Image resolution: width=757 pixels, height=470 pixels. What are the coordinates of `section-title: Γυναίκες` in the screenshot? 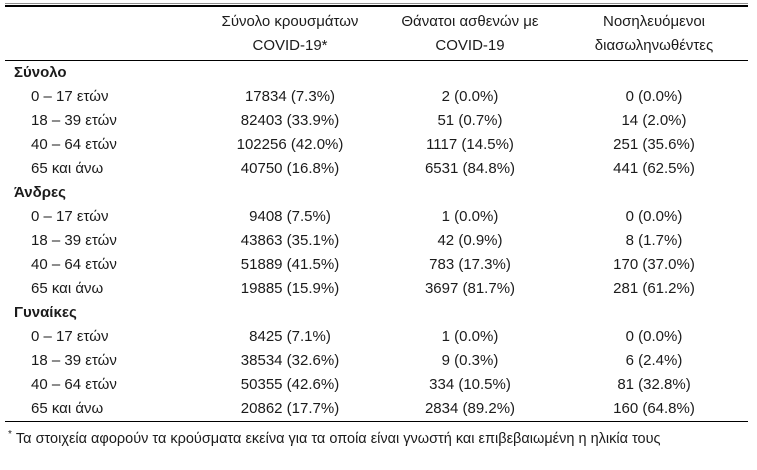 It's located at (45, 312).